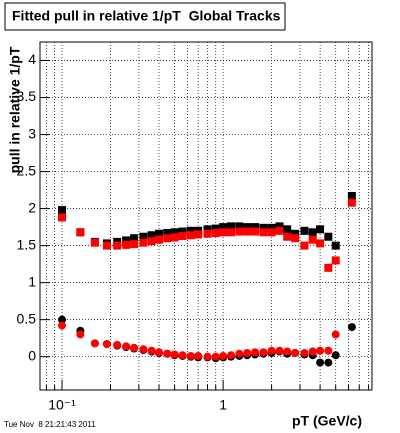 The height and width of the screenshot is (433, 400). Describe the element at coordinates (62, 405) in the screenshot. I see `x-tick-label: 10⁻¹` at that location.